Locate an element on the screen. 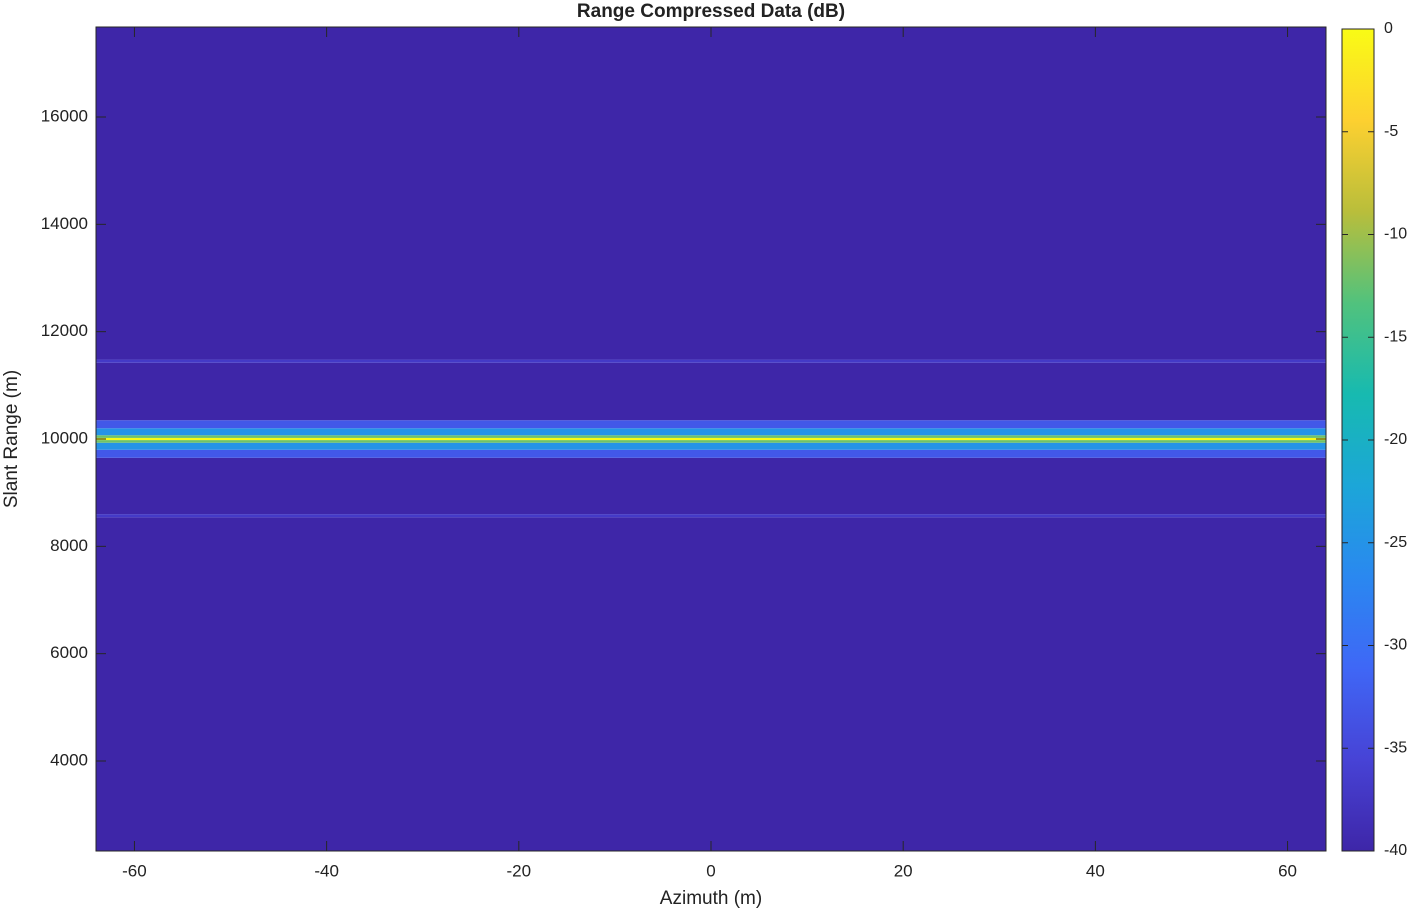 Image resolution: width=1414 pixels, height=918 pixels. y-tick-label: 4000 is located at coordinates (69, 759).